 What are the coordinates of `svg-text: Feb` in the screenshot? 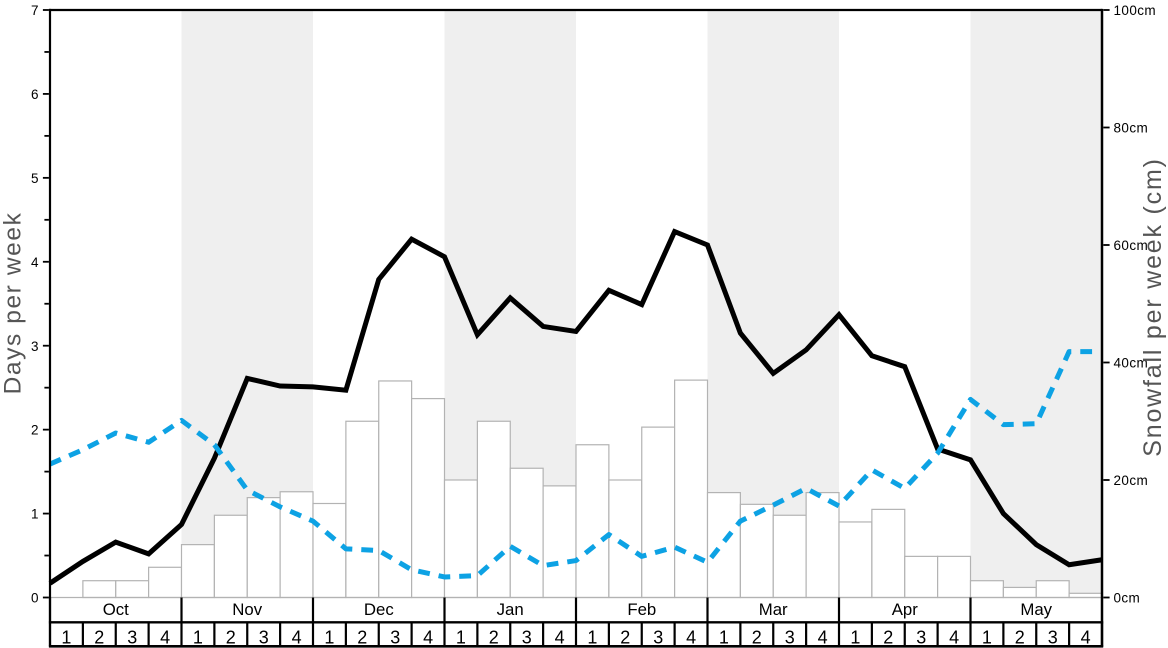 It's located at (641, 609).